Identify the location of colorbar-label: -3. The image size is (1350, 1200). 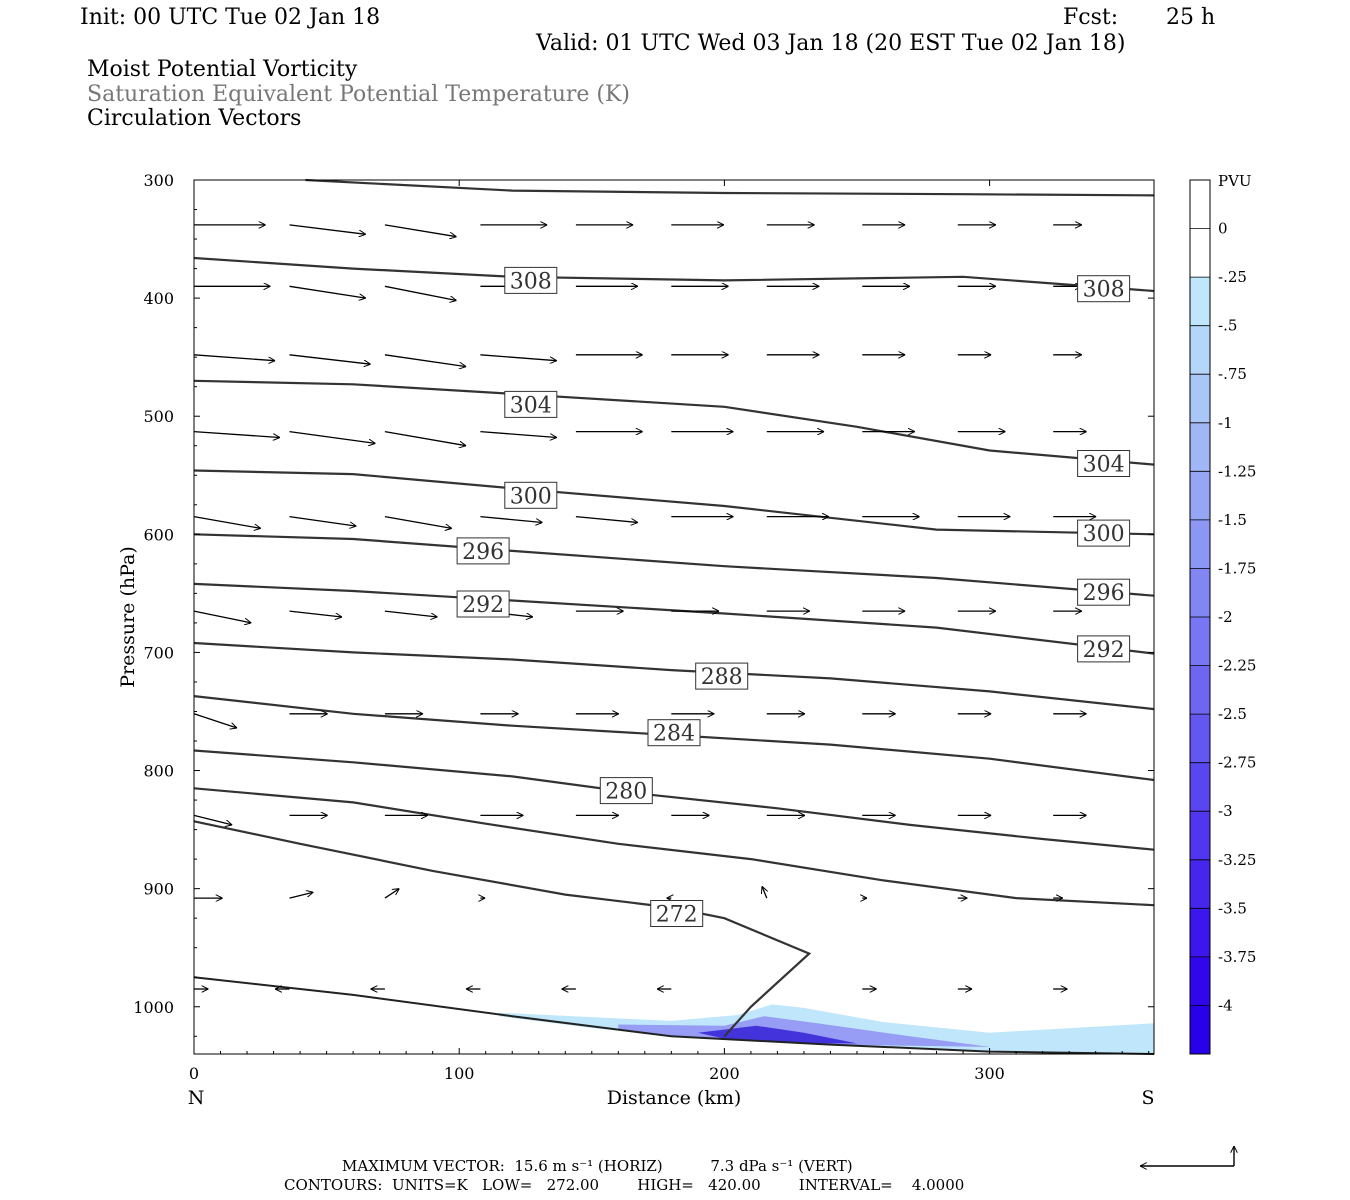
(1225, 811).